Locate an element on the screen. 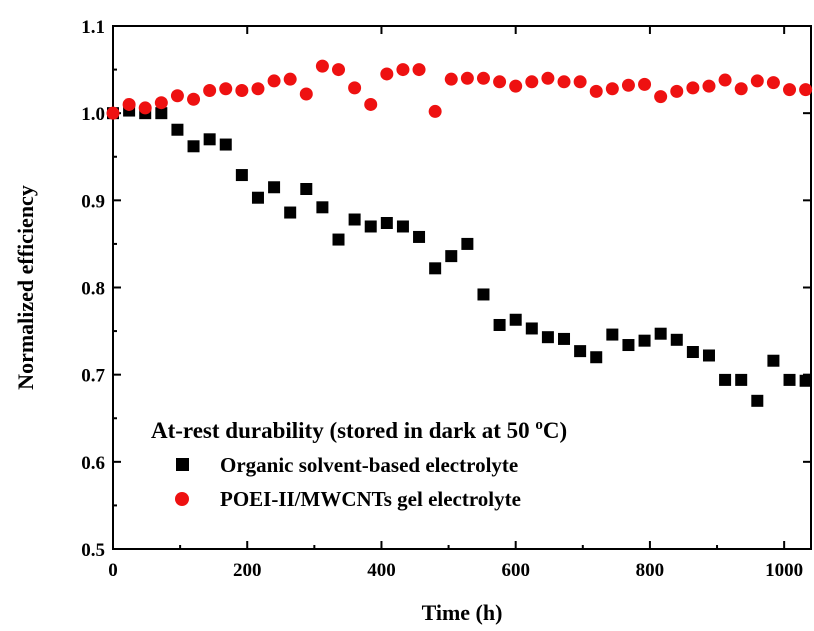 The height and width of the screenshot is (631, 814). series-poei is located at coordinates (459, 89).